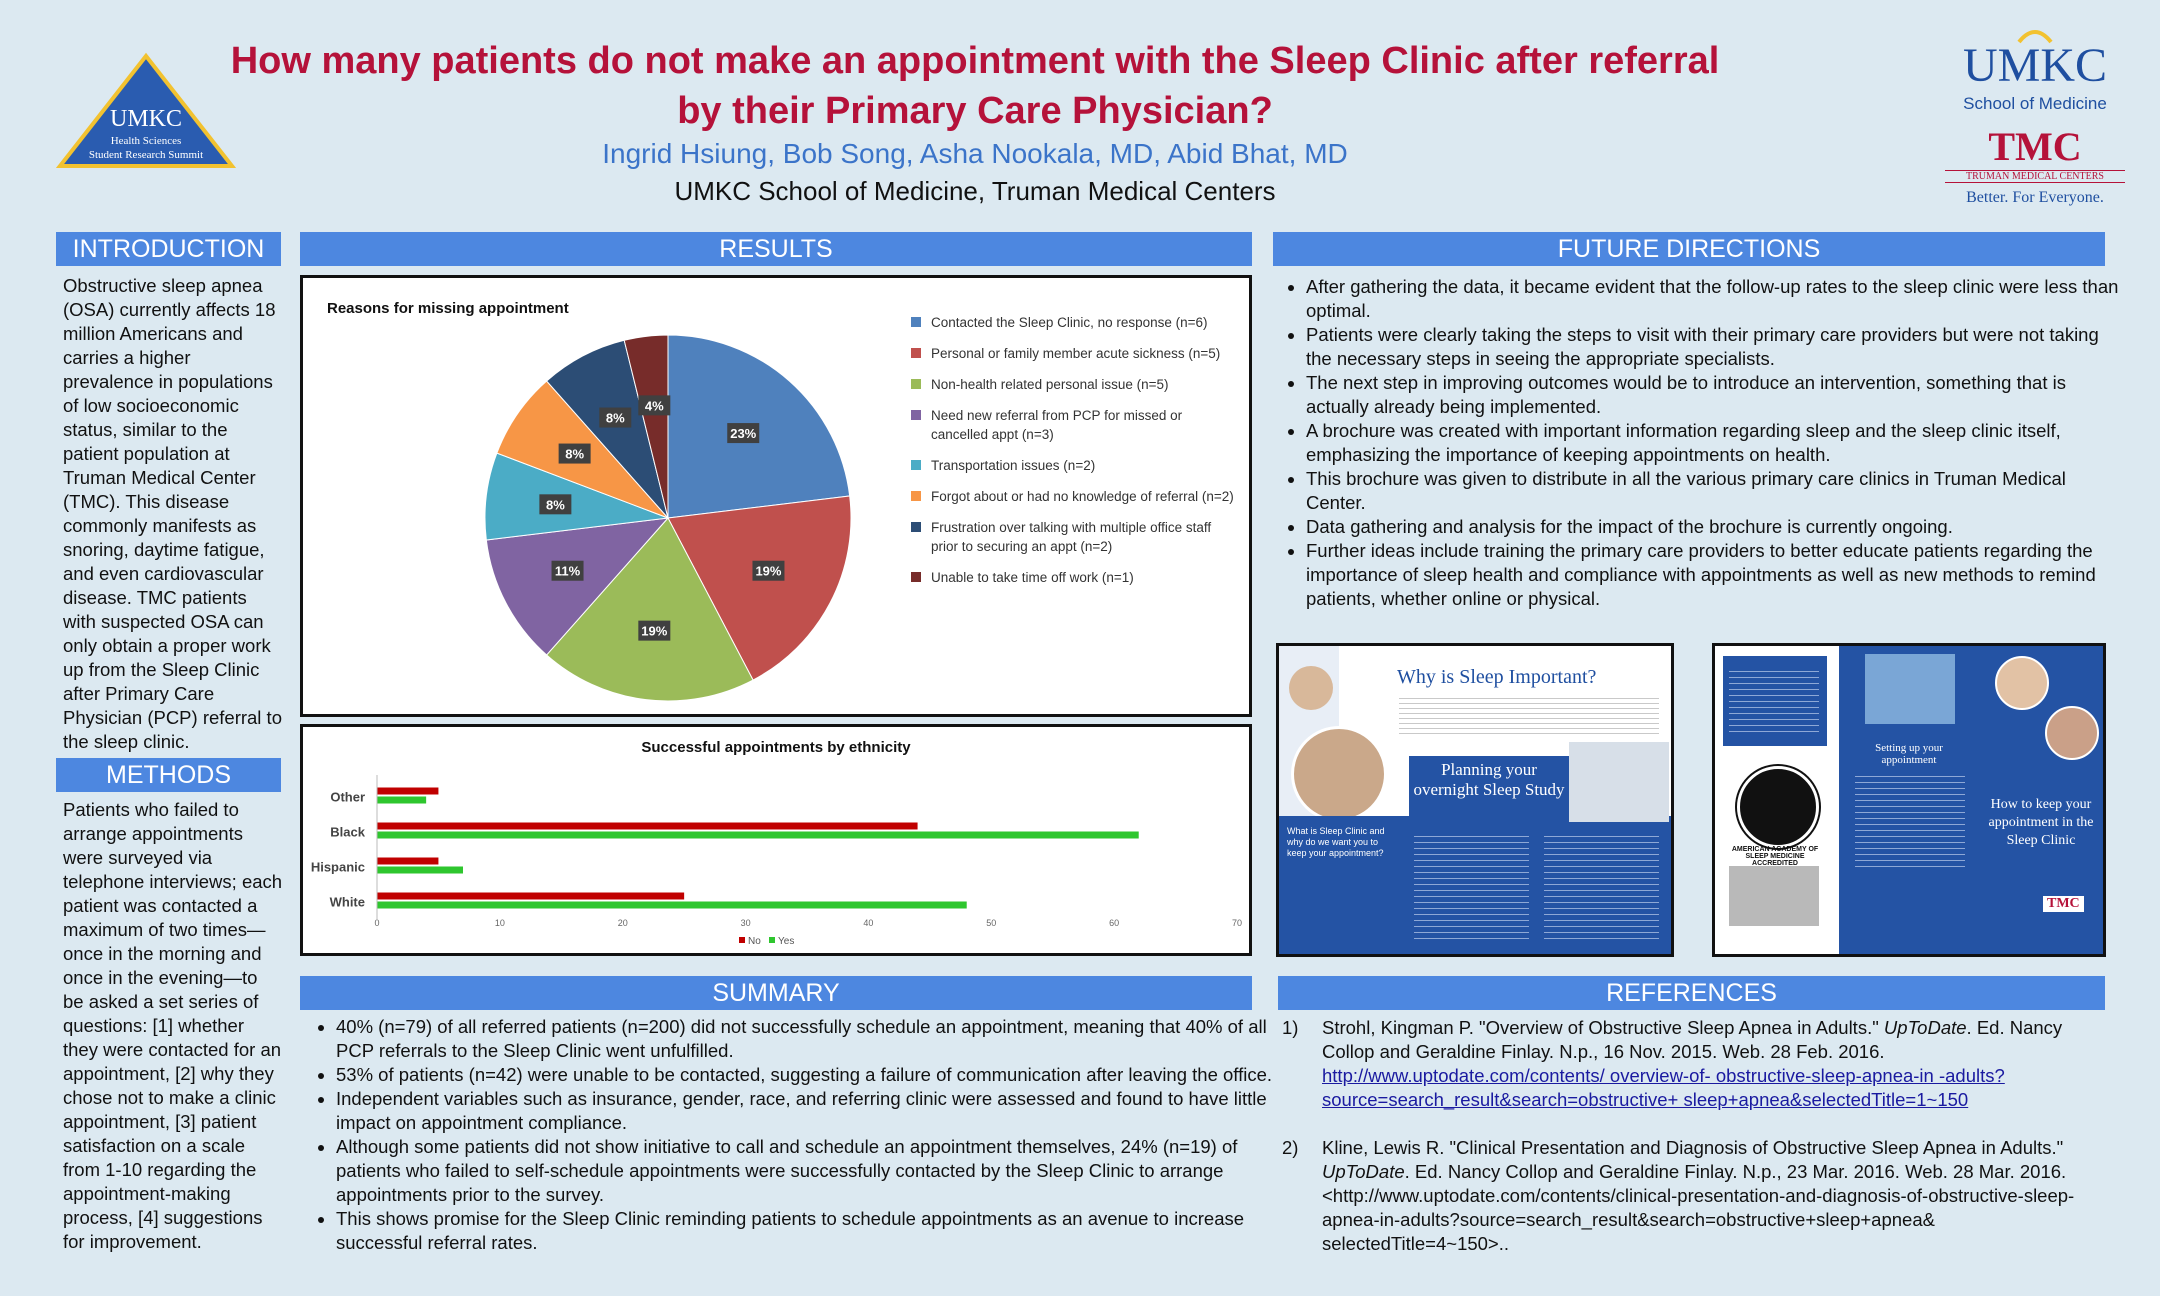 Image resolution: width=2160 pixels, height=1296 pixels. What do you see at coordinates (1237, 923) in the screenshot?
I see `bar-tick-label: 70` at bounding box center [1237, 923].